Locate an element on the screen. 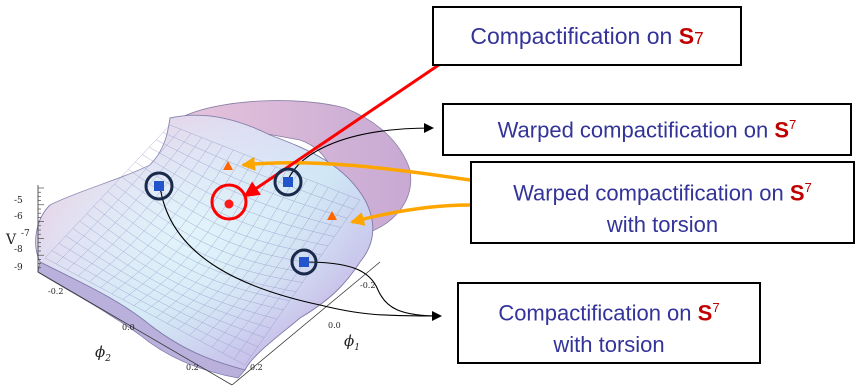 The image size is (859, 392). phi1-tick-label: 0.2 is located at coordinates (256, 367).